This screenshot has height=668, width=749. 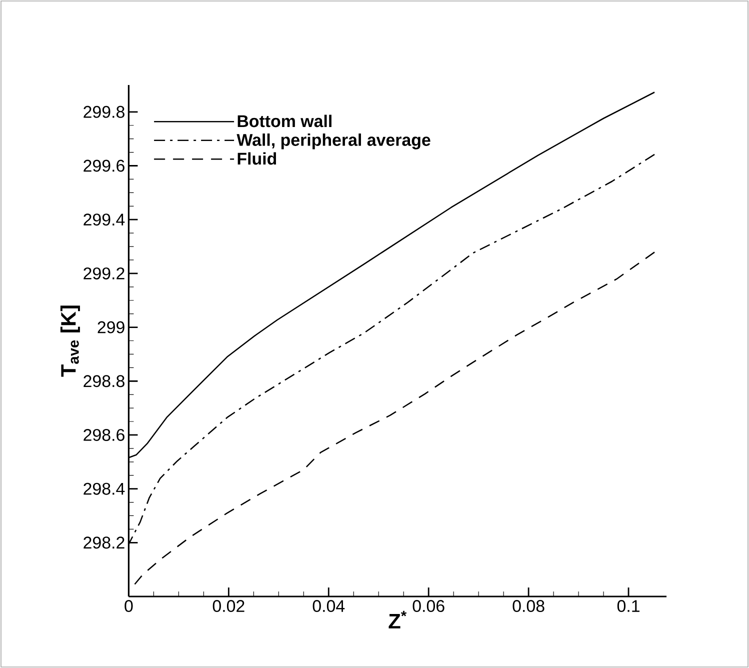 I want to click on y-tick-label: 298.8, so click(x=104, y=381).